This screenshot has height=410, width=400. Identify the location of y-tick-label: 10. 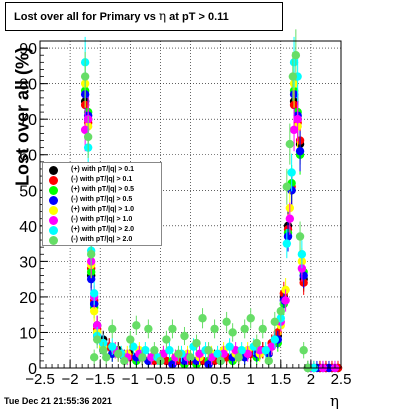
(28, 333).